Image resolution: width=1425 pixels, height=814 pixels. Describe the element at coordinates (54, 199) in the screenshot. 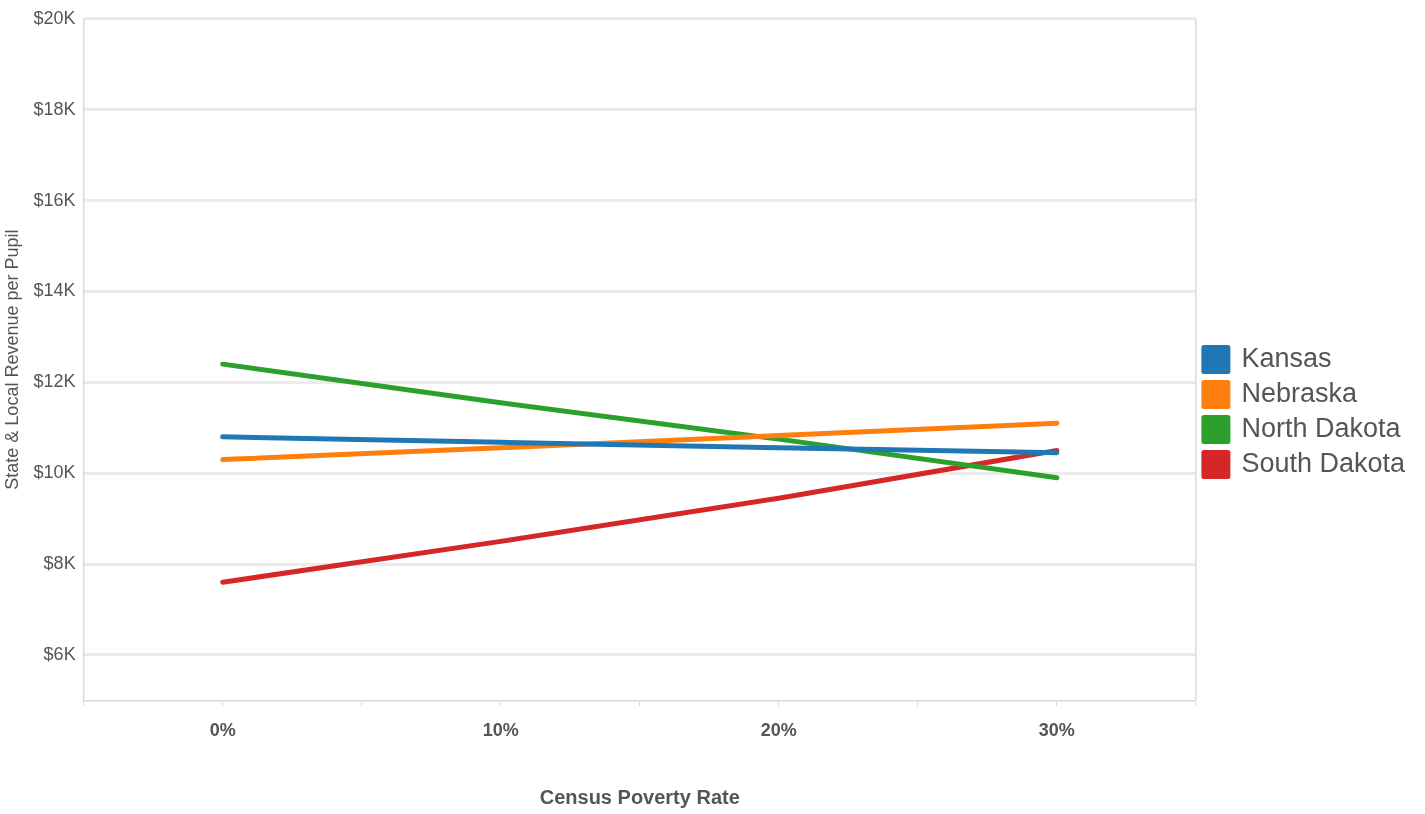

I see `y-tick-label: $16K` at that location.